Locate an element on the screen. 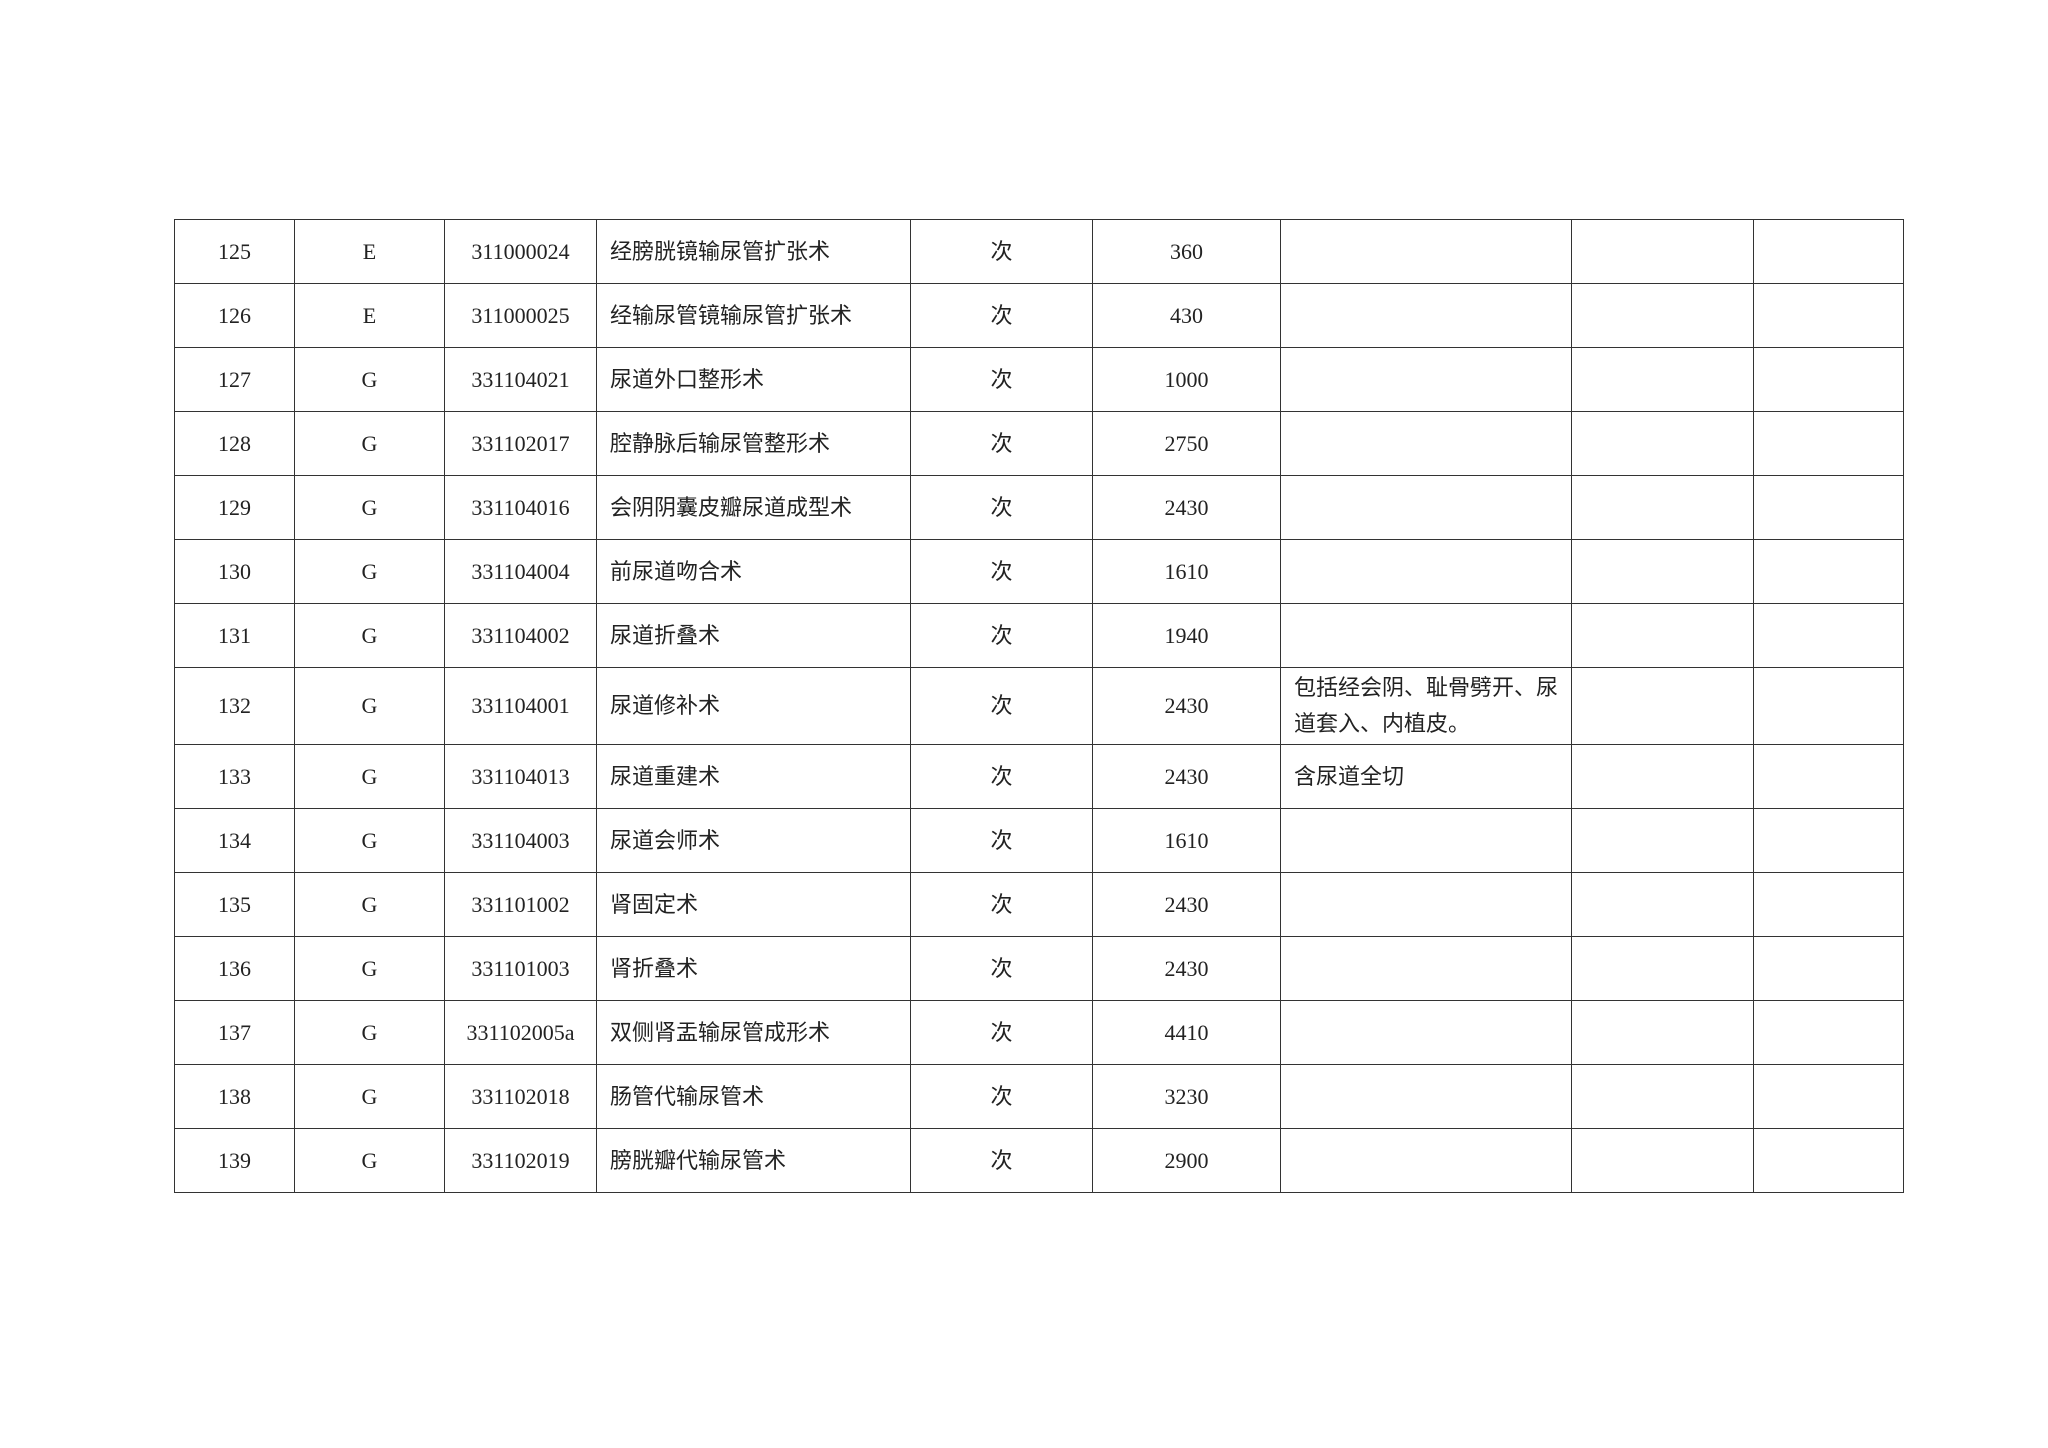  cell-row-number: 133 is located at coordinates (234, 776).